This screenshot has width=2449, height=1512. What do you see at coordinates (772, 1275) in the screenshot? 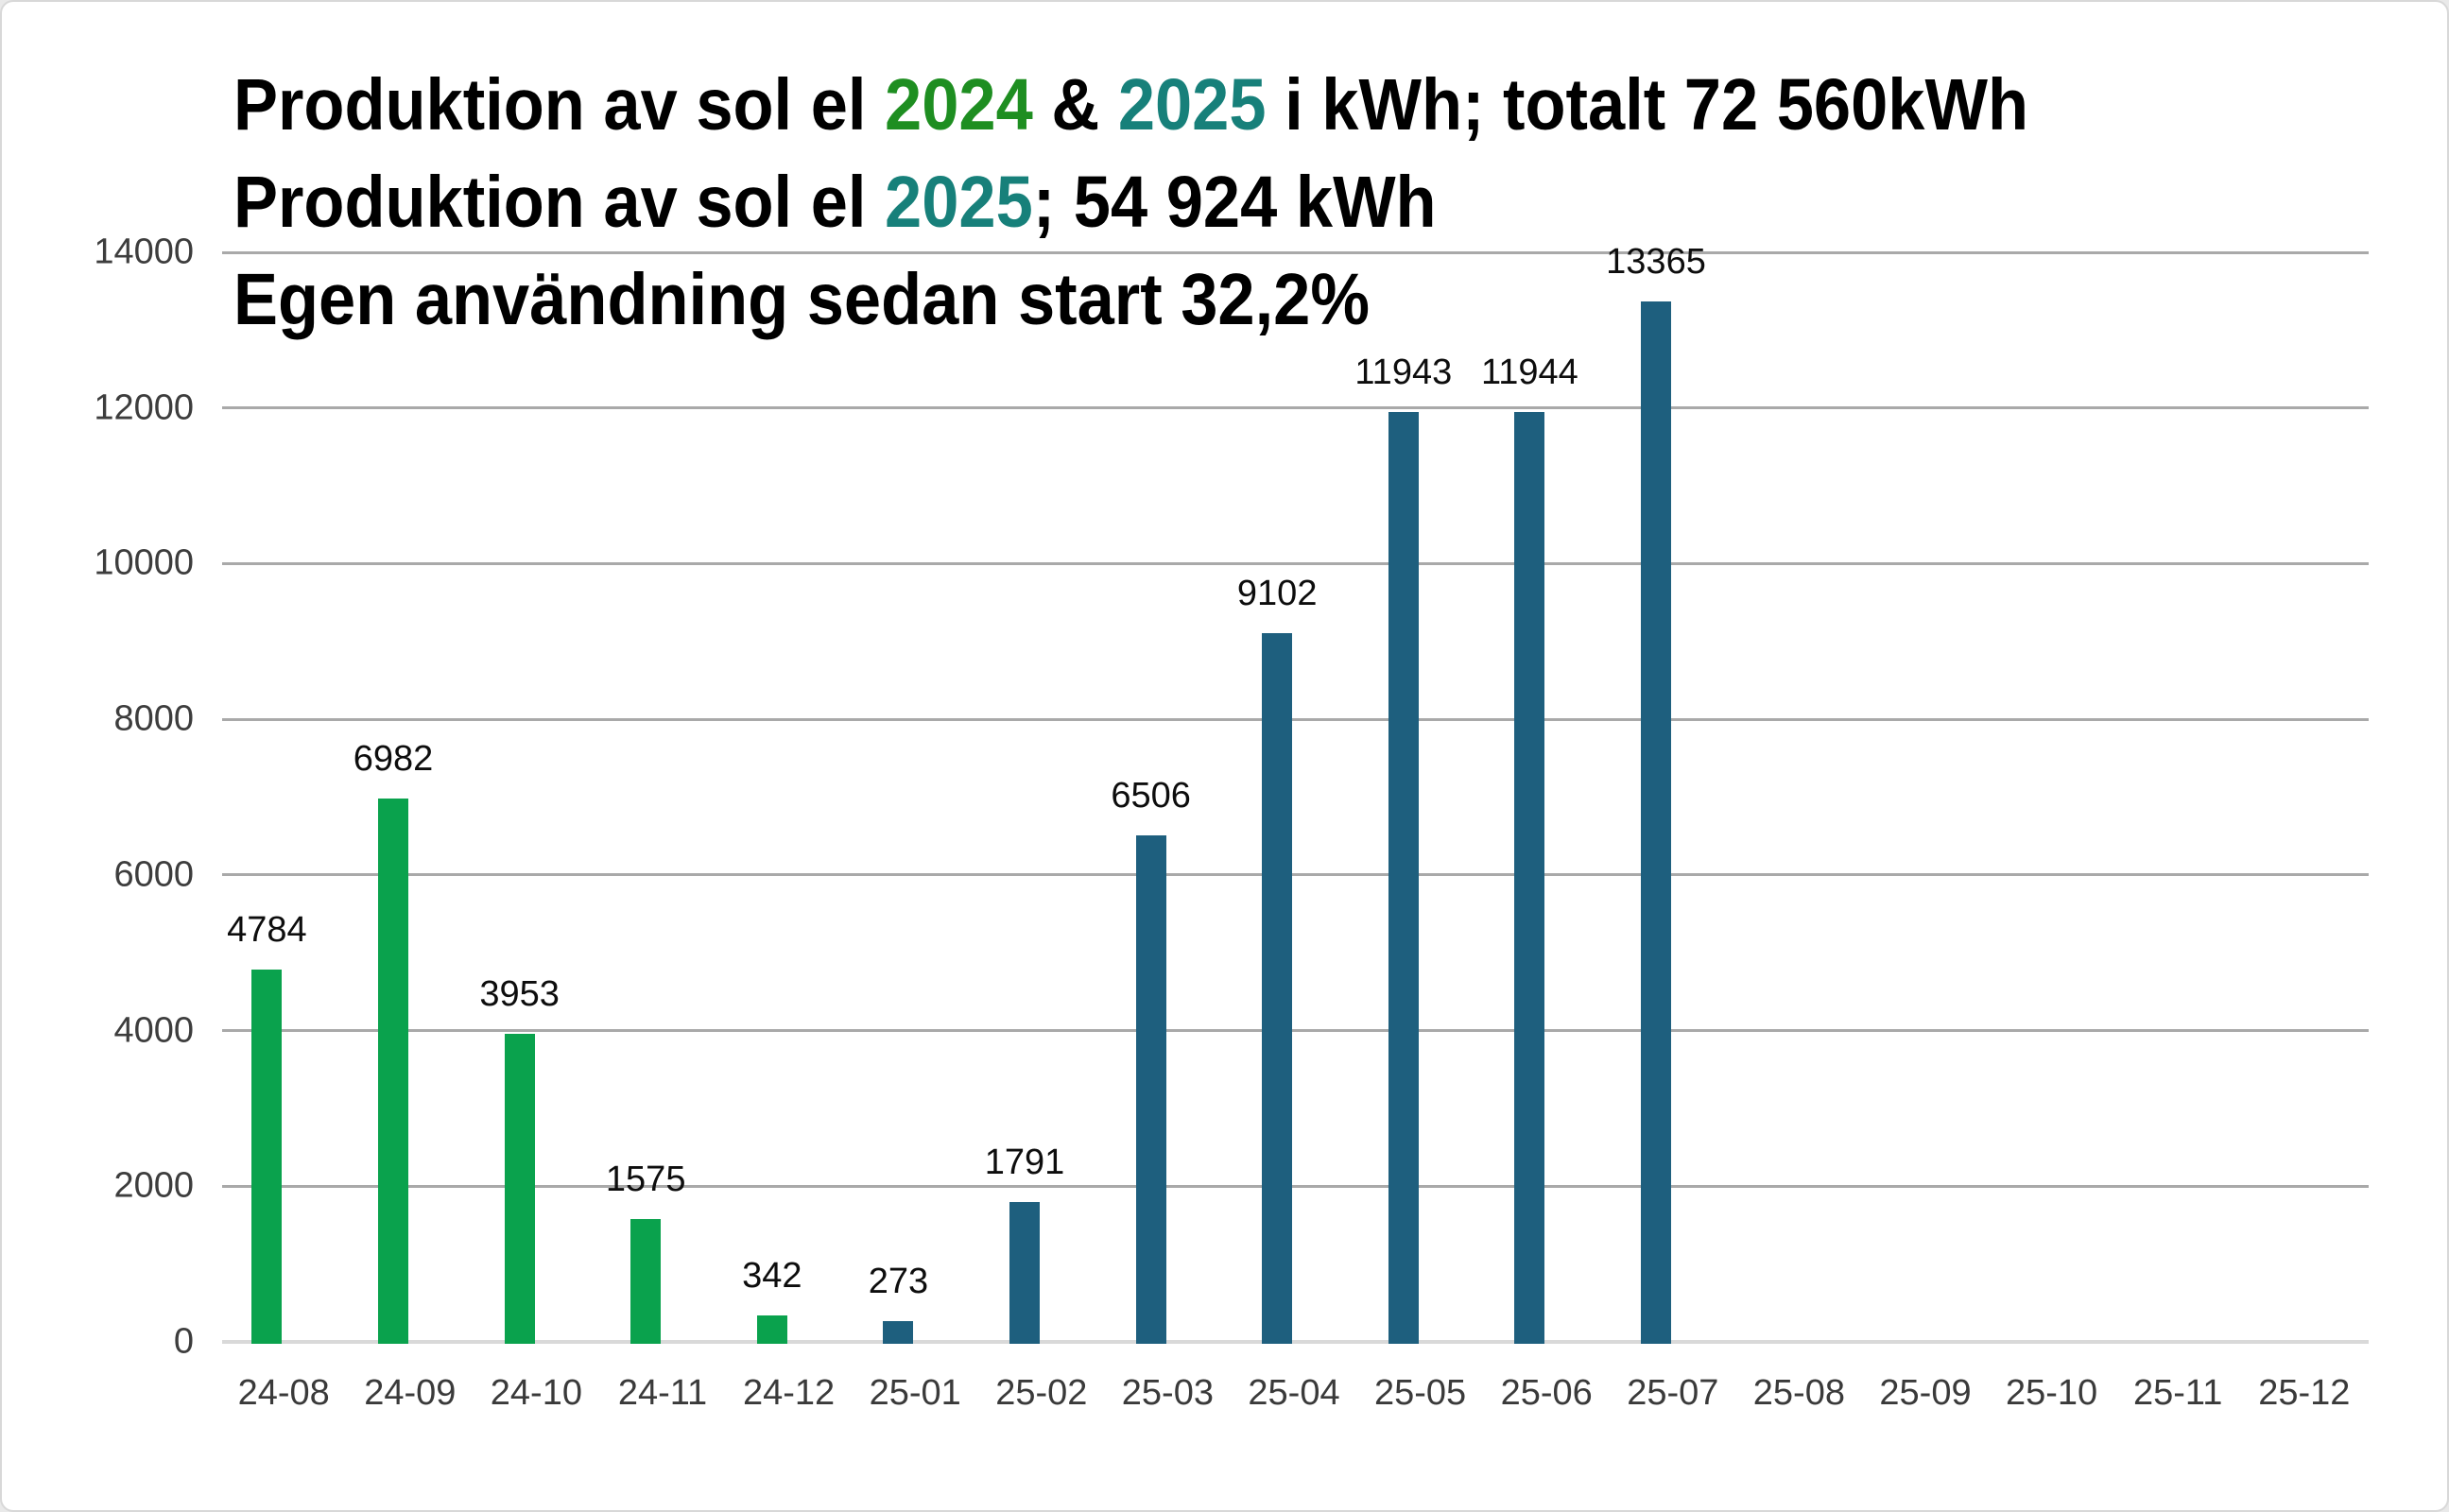
I see `bar-value-label: 342` at bounding box center [772, 1275].